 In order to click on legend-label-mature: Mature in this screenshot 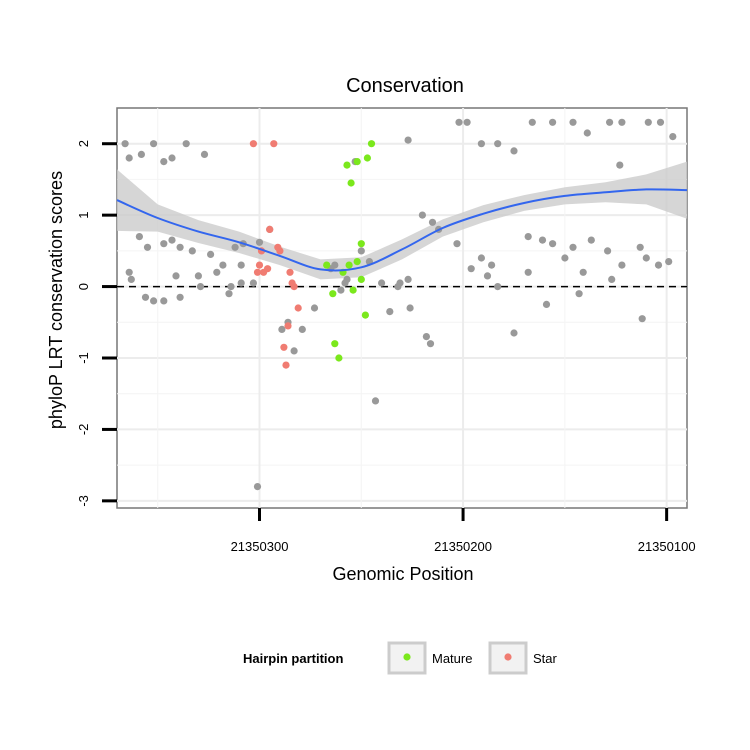, I will do `click(452, 658)`.